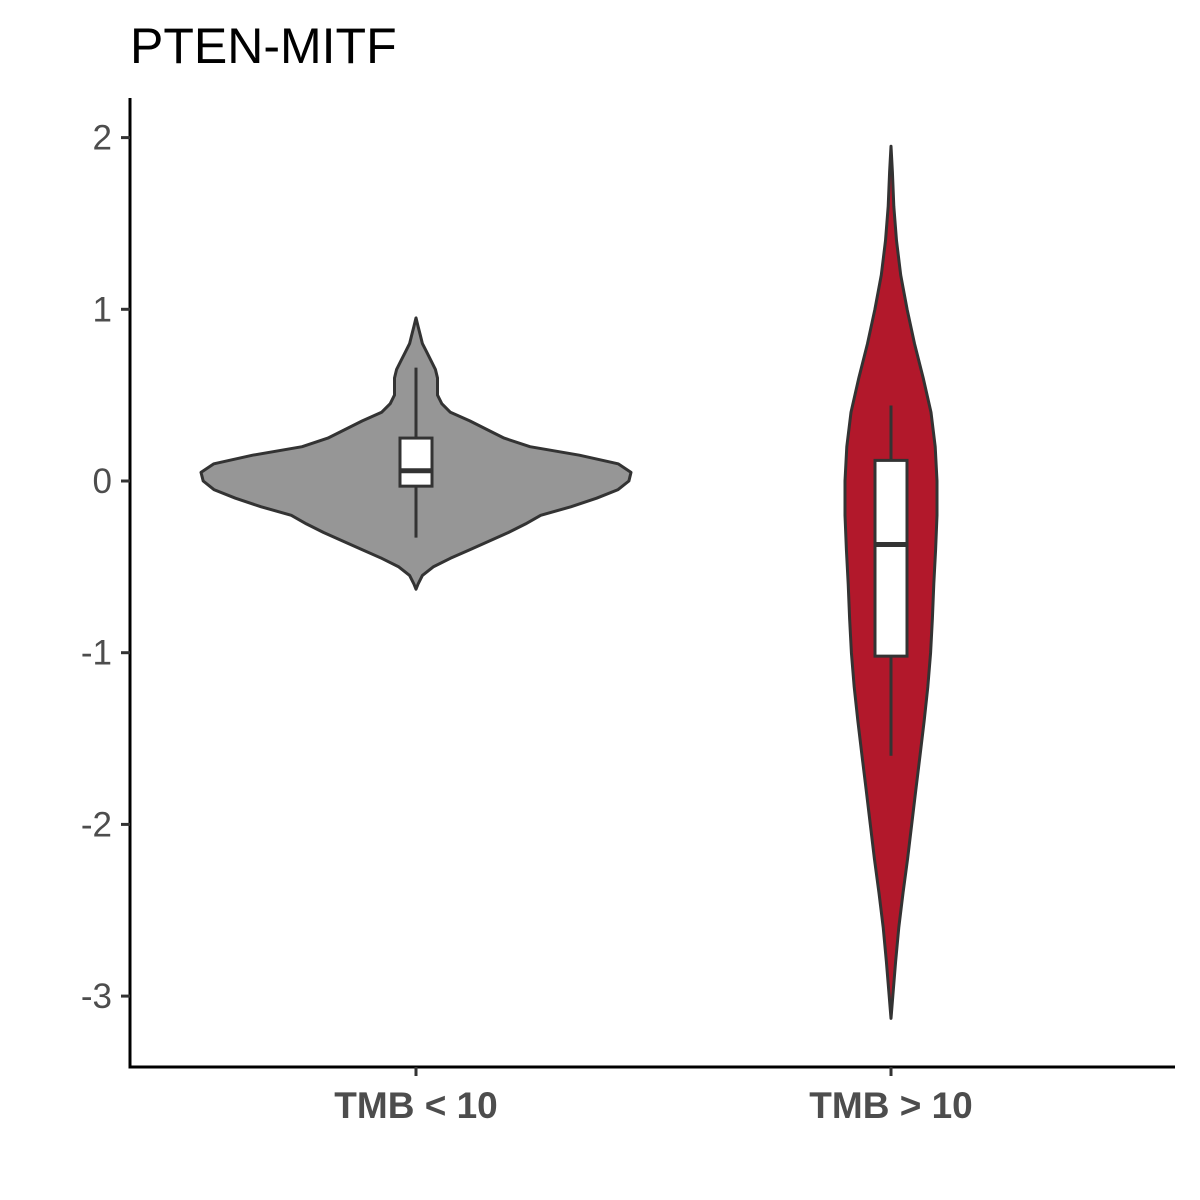  What do you see at coordinates (102, 481) in the screenshot?
I see `y-tick-label: 0` at bounding box center [102, 481].